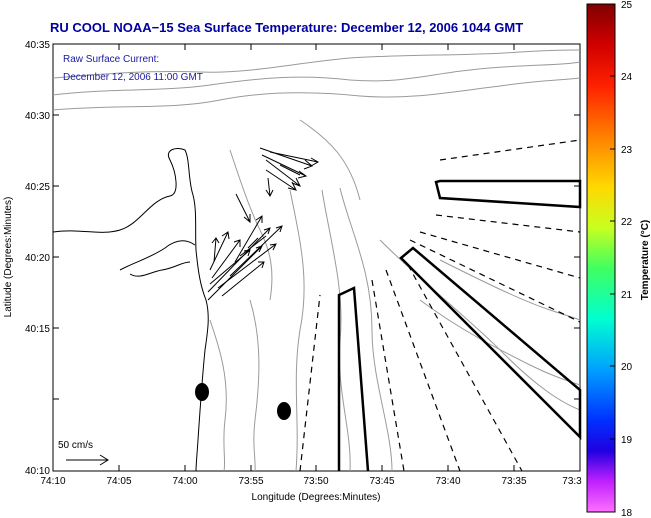  Describe the element at coordinates (572, 481) in the screenshot. I see `x-tick: 73:3` at that location.